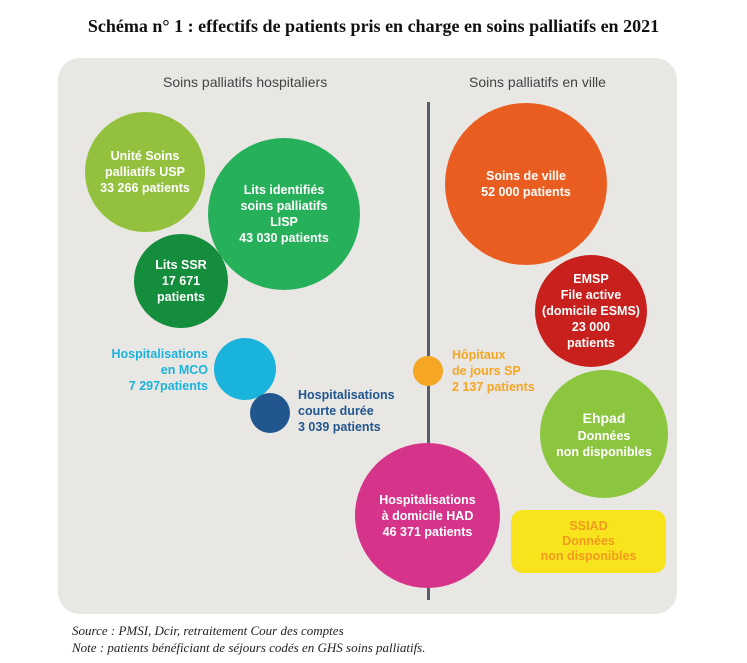 The image size is (747, 663). Describe the element at coordinates (145, 188) in the screenshot. I see `bubble-usp-line-3: 33 266 patients` at that location.